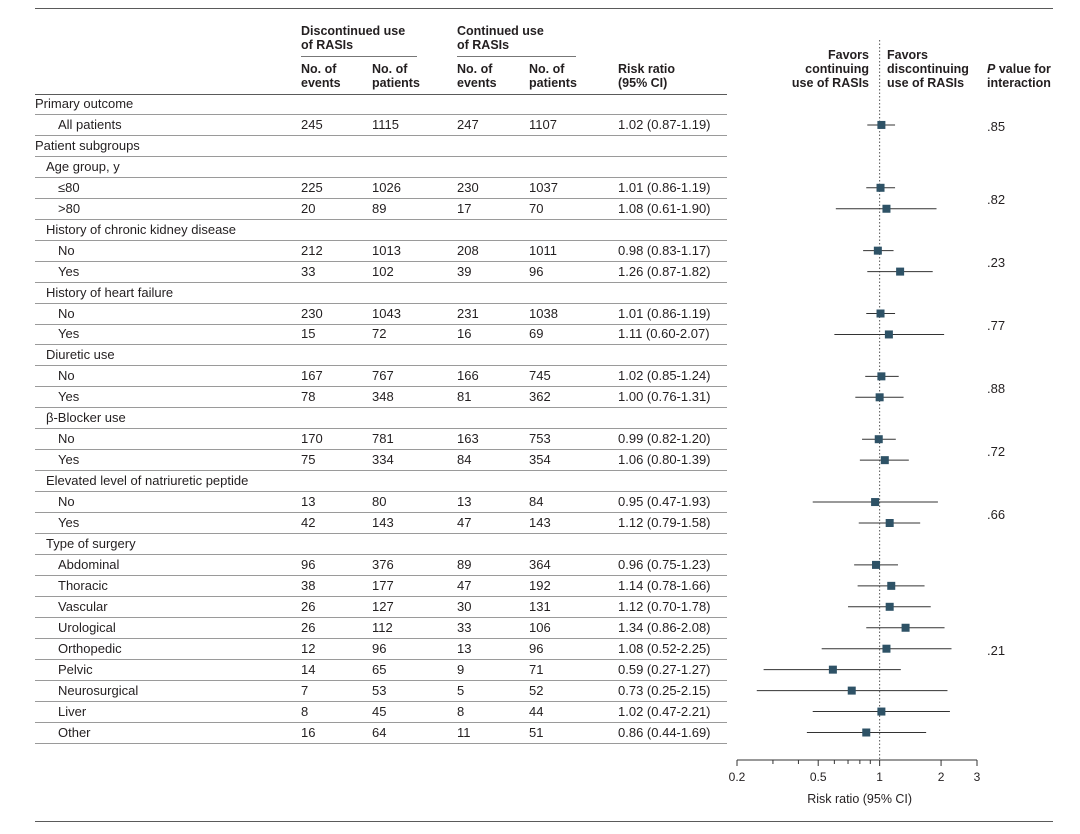  I want to click on row-label: Thoracic, so click(83, 585).